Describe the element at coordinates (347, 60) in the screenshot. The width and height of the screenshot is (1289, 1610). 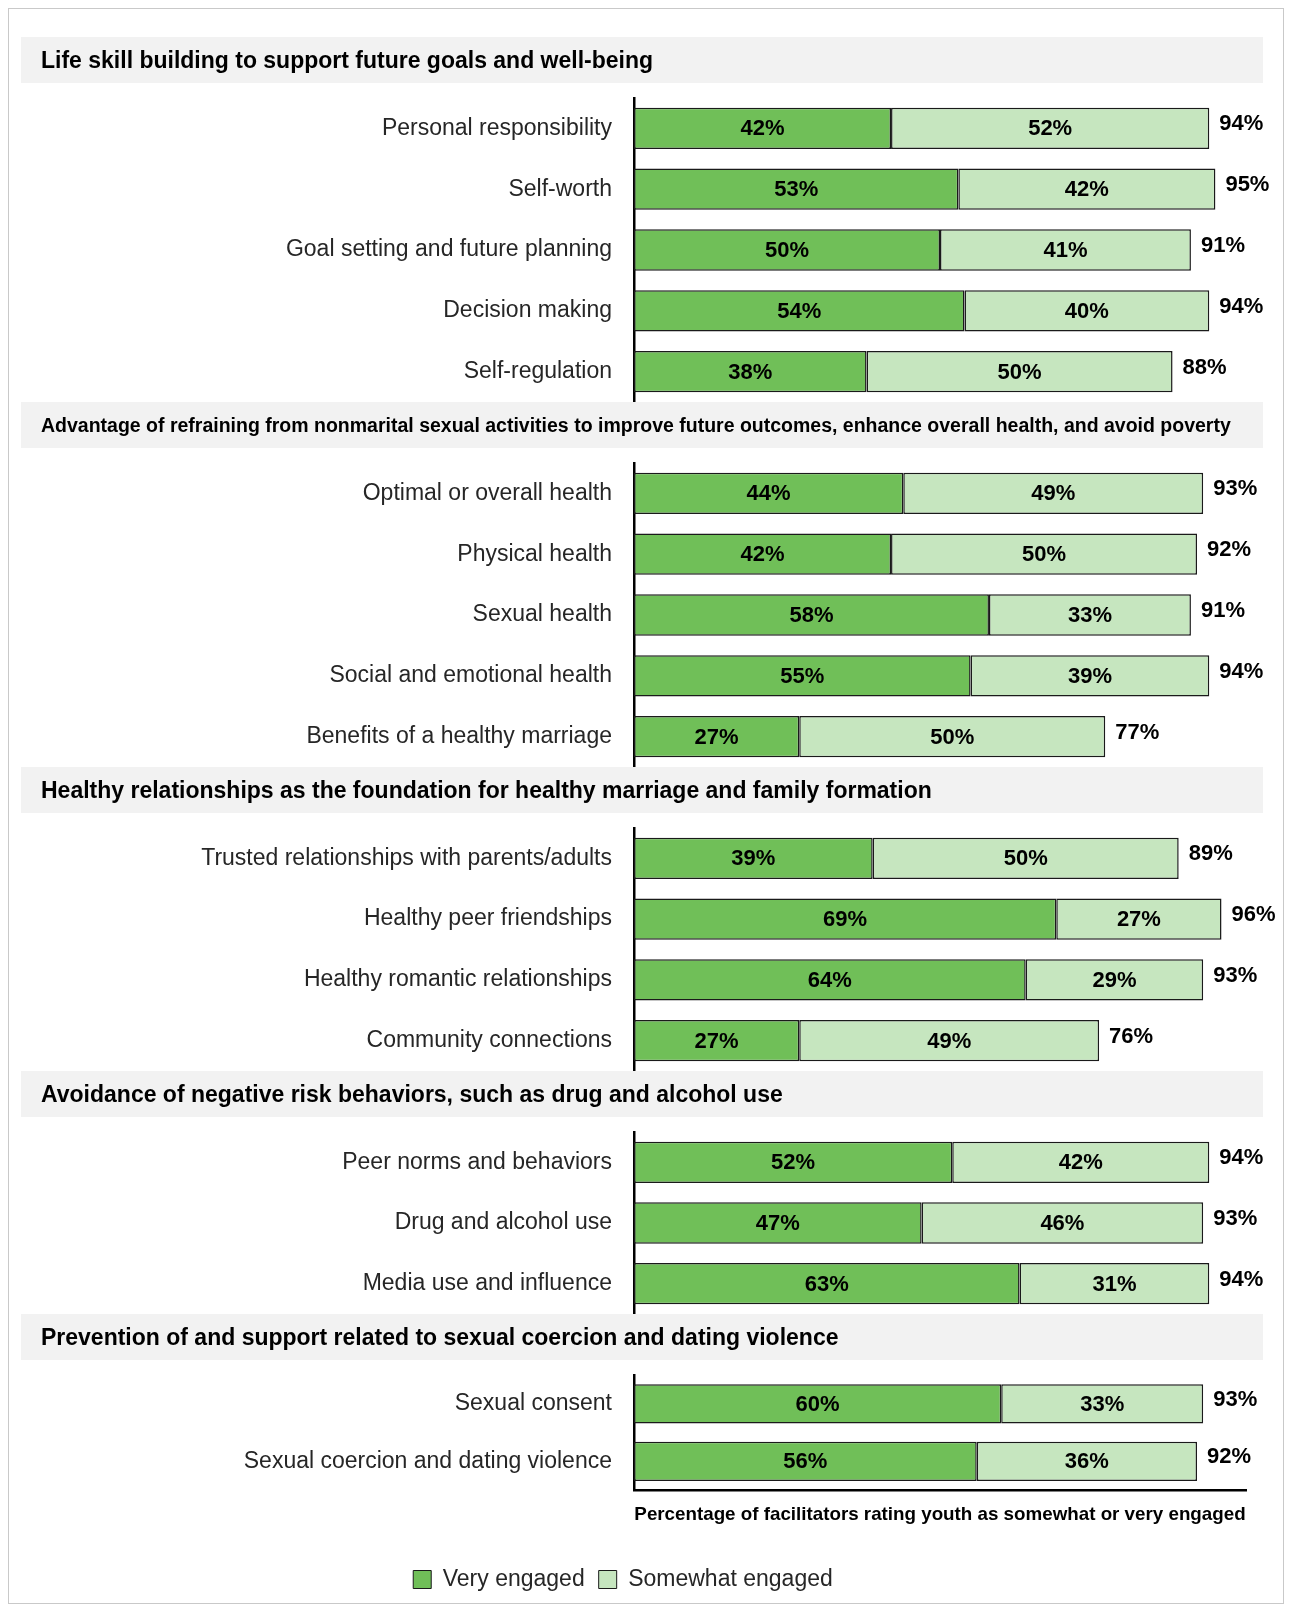
I see `text: Life skill building to support future goals and well-being` at that location.